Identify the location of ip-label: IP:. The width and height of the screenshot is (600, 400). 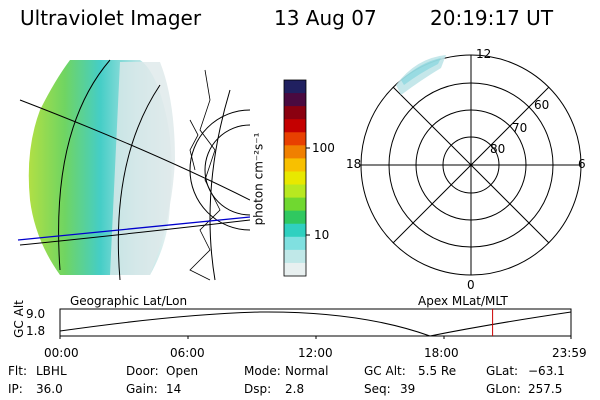
(15, 389).